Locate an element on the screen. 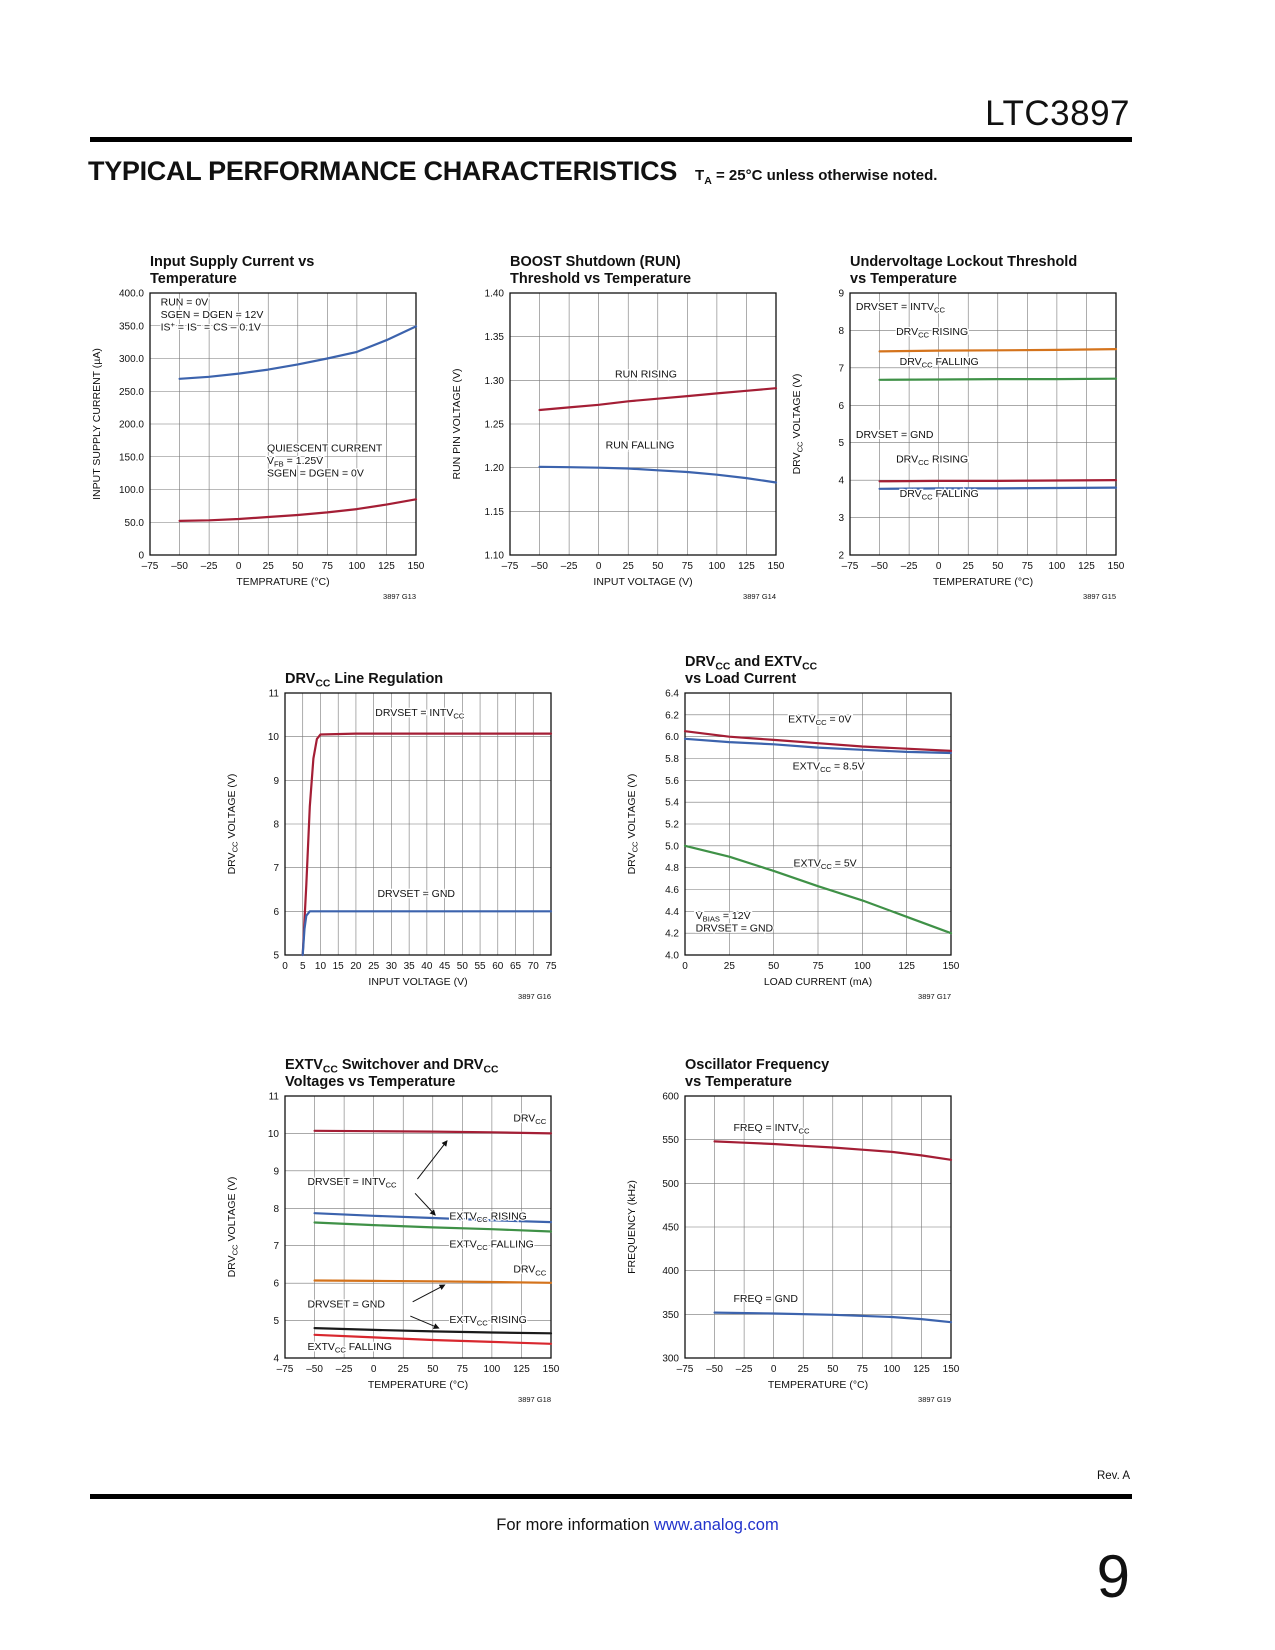 Image resolution: width=1275 pixels, height=1650 pixels. svg-text: FREQUENCY (kHz) is located at coordinates (632, 1227).